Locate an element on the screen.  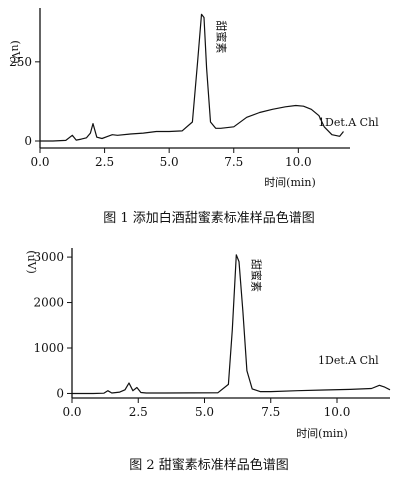
y-tick-label: 3000 is located at coordinates (48, 257).